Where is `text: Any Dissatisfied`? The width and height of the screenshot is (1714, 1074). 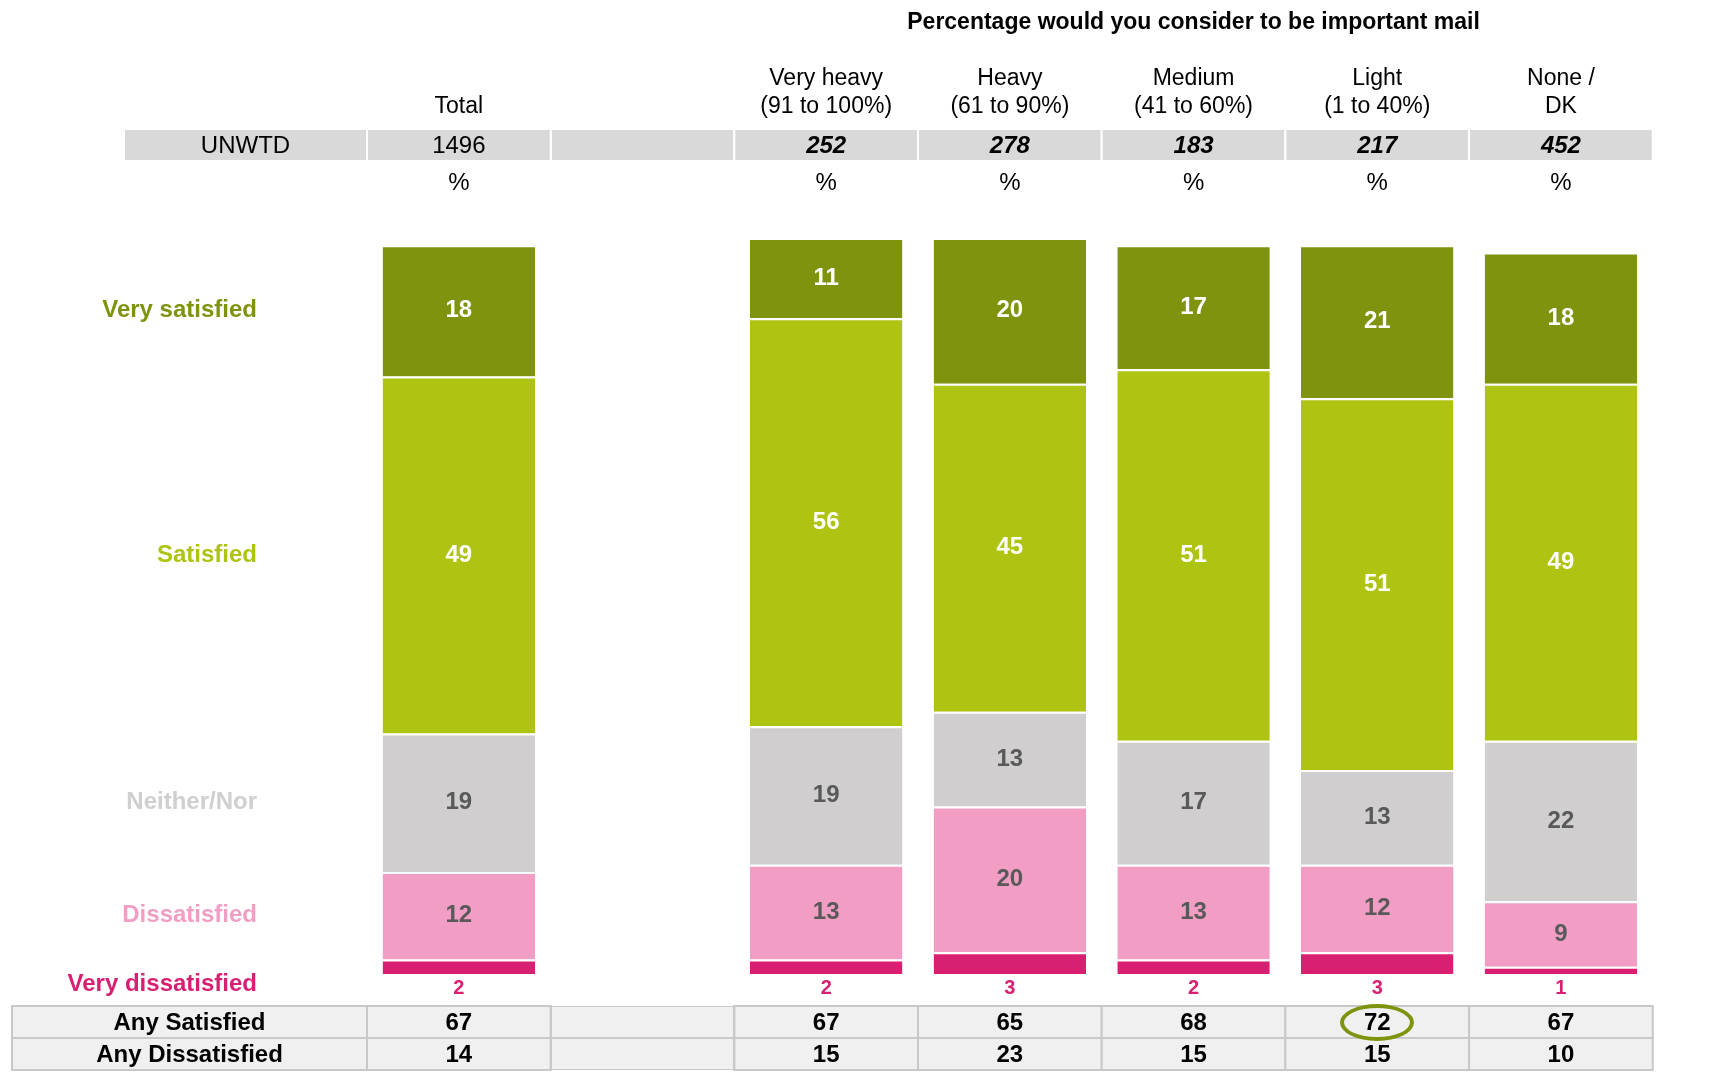 text: Any Dissatisfied is located at coordinates (189, 1053).